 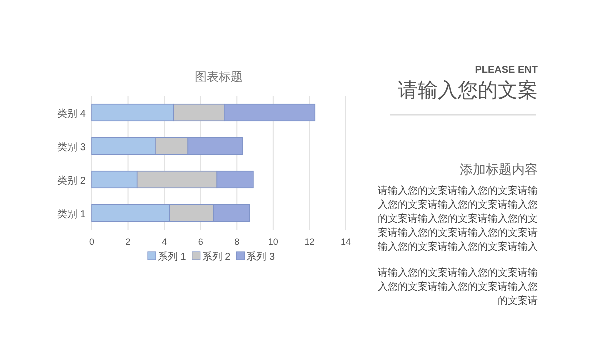 I want to click on legend-label: 系列 2, so click(x=217, y=257).